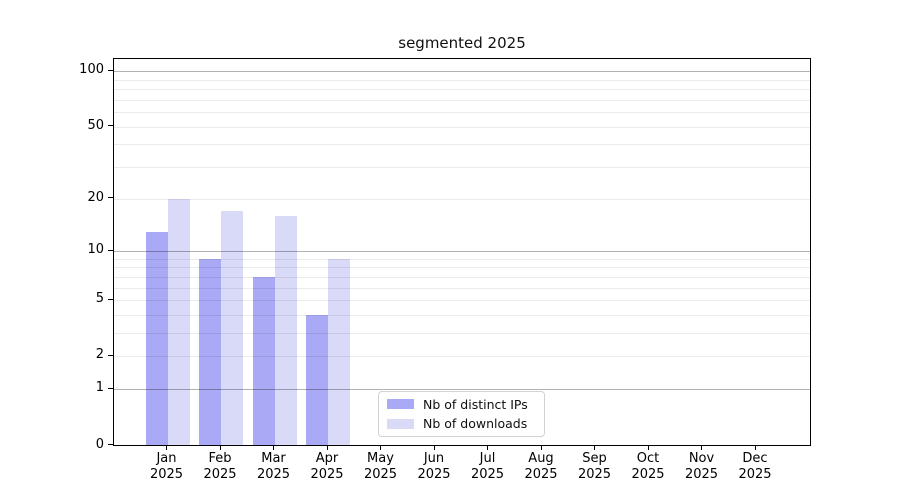  I want to click on legend-label: Nb of downloads, so click(475, 424).